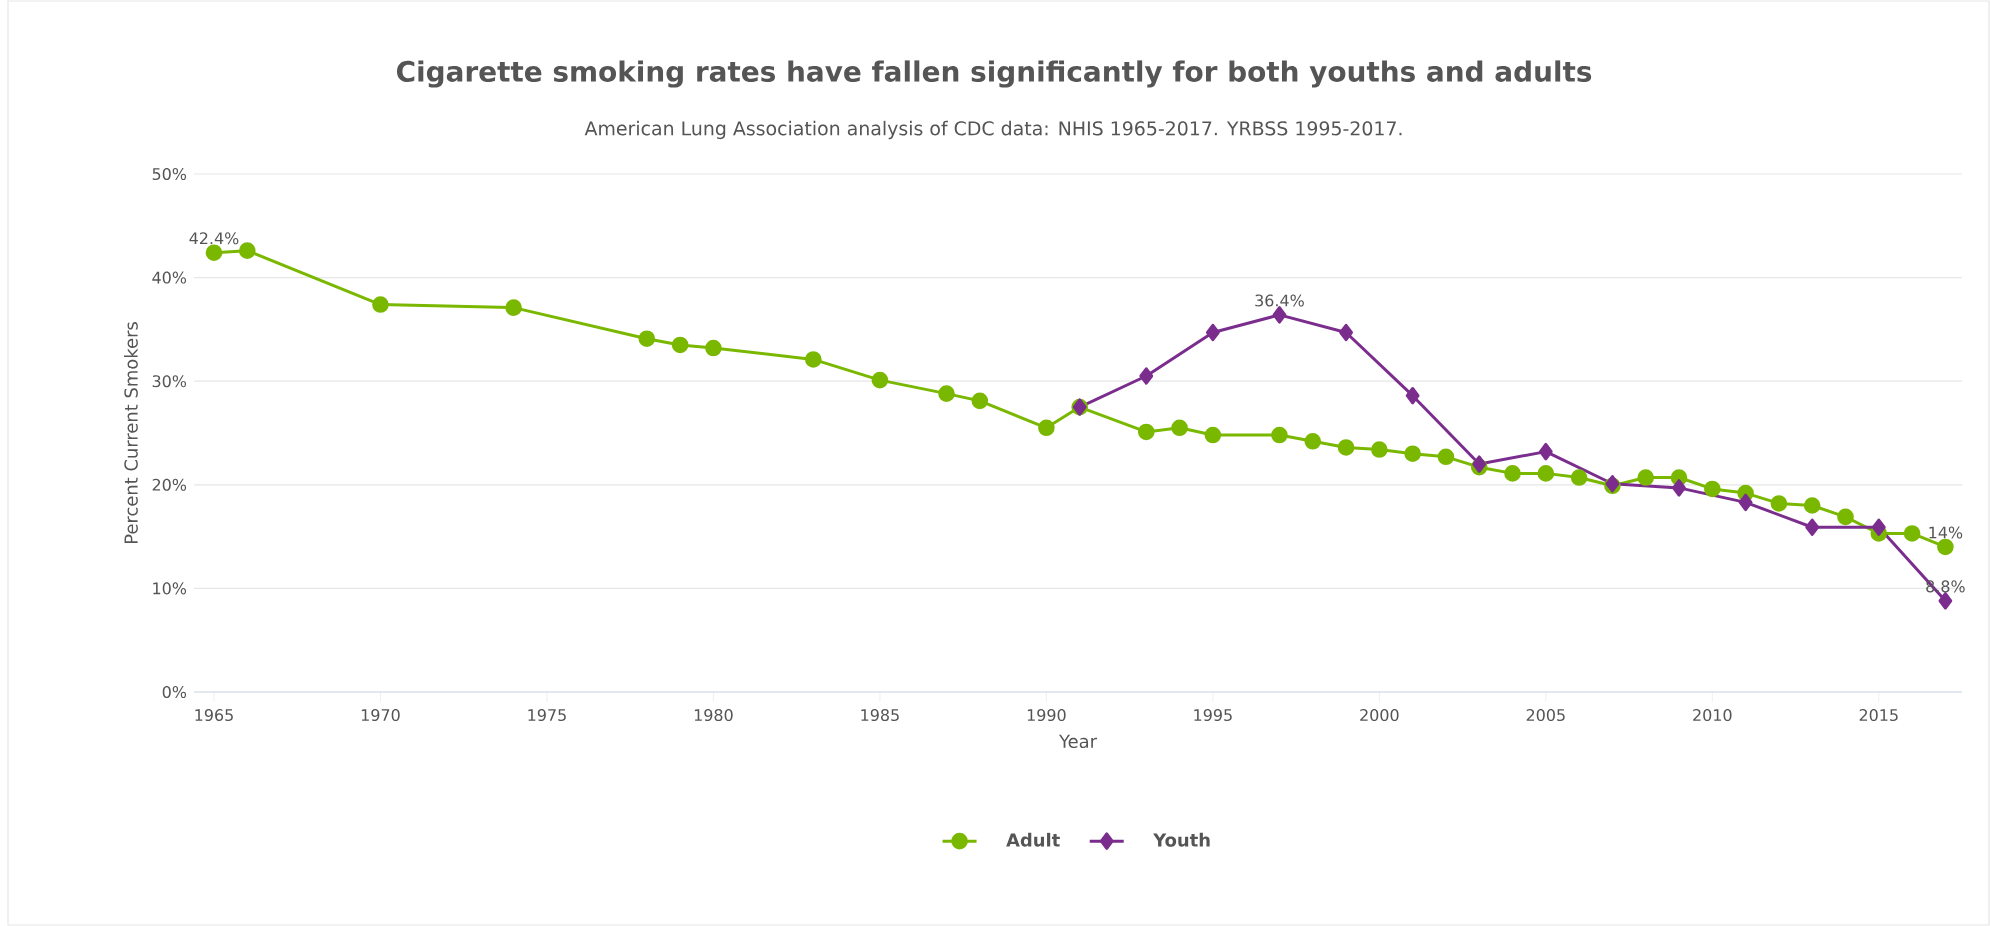 The width and height of the screenshot is (1990, 926). What do you see at coordinates (1946, 532) in the screenshot?
I see `data-label: 14%` at bounding box center [1946, 532].